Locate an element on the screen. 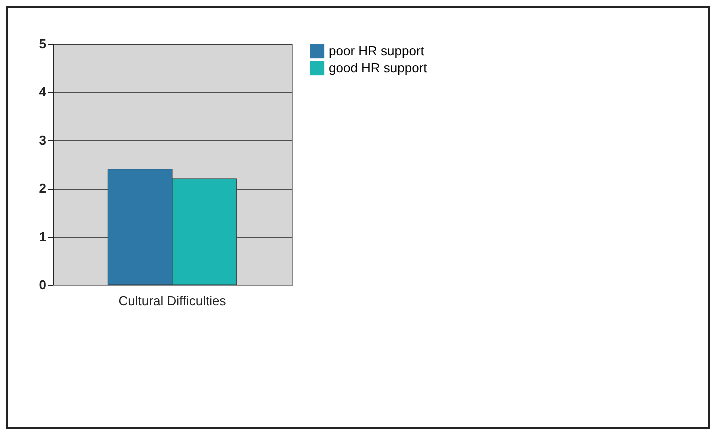  y-tick-label: 2 is located at coordinates (42, 188).